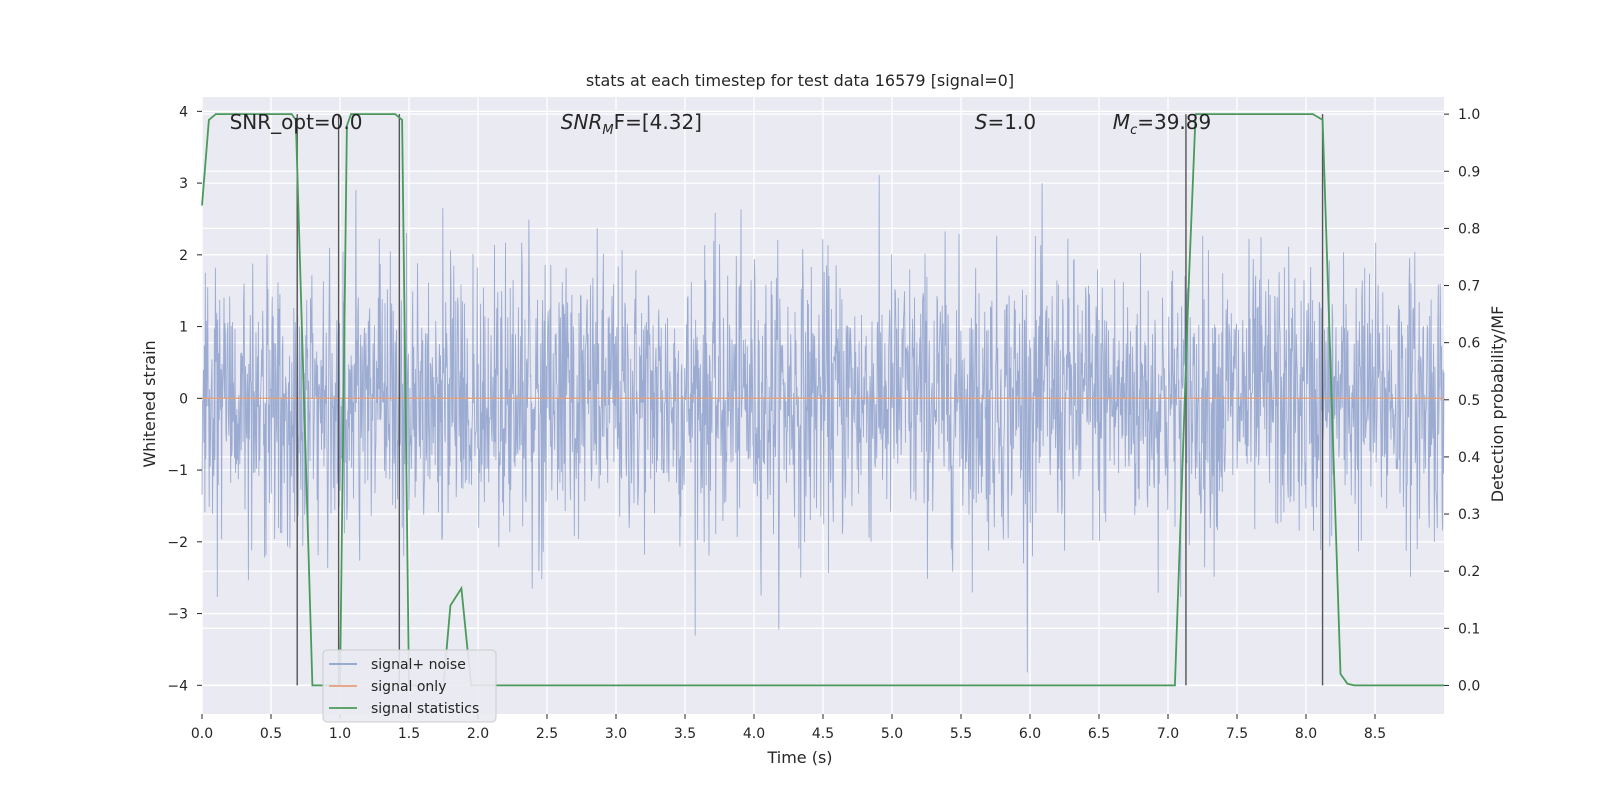 Image resolution: width=1600 pixels, height=800 pixels. Describe the element at coordinates (418, 665) in the screenshot. I see `legend-label: signal+ noise` at that location.